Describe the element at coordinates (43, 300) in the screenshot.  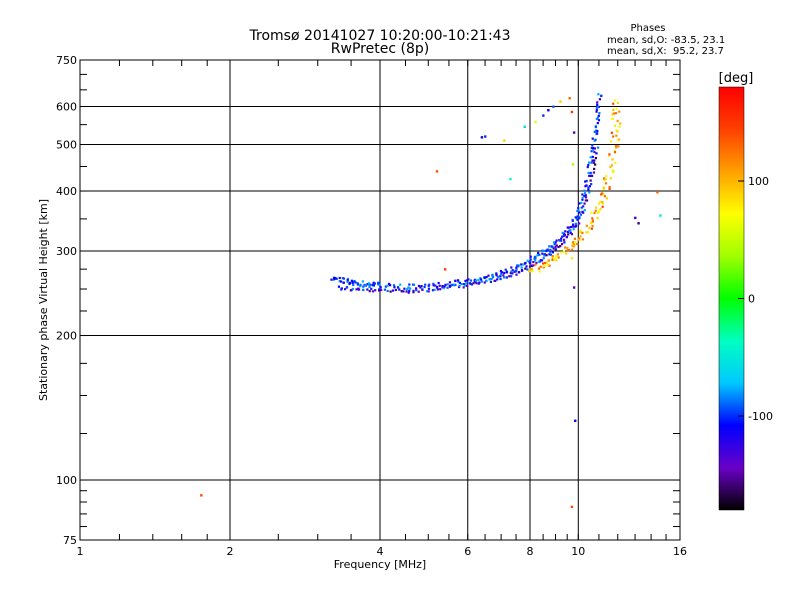
I see `y-axis-label: Stationary phase Virtual Height [km]` at that location.